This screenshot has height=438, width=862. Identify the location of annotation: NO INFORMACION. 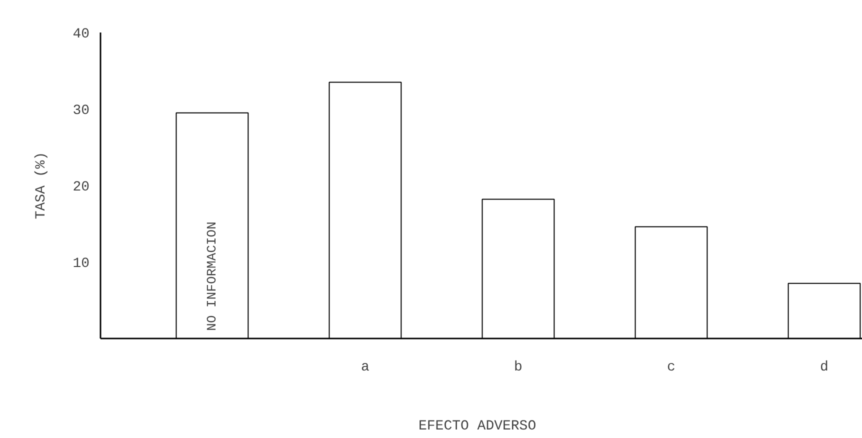
(212, 276).